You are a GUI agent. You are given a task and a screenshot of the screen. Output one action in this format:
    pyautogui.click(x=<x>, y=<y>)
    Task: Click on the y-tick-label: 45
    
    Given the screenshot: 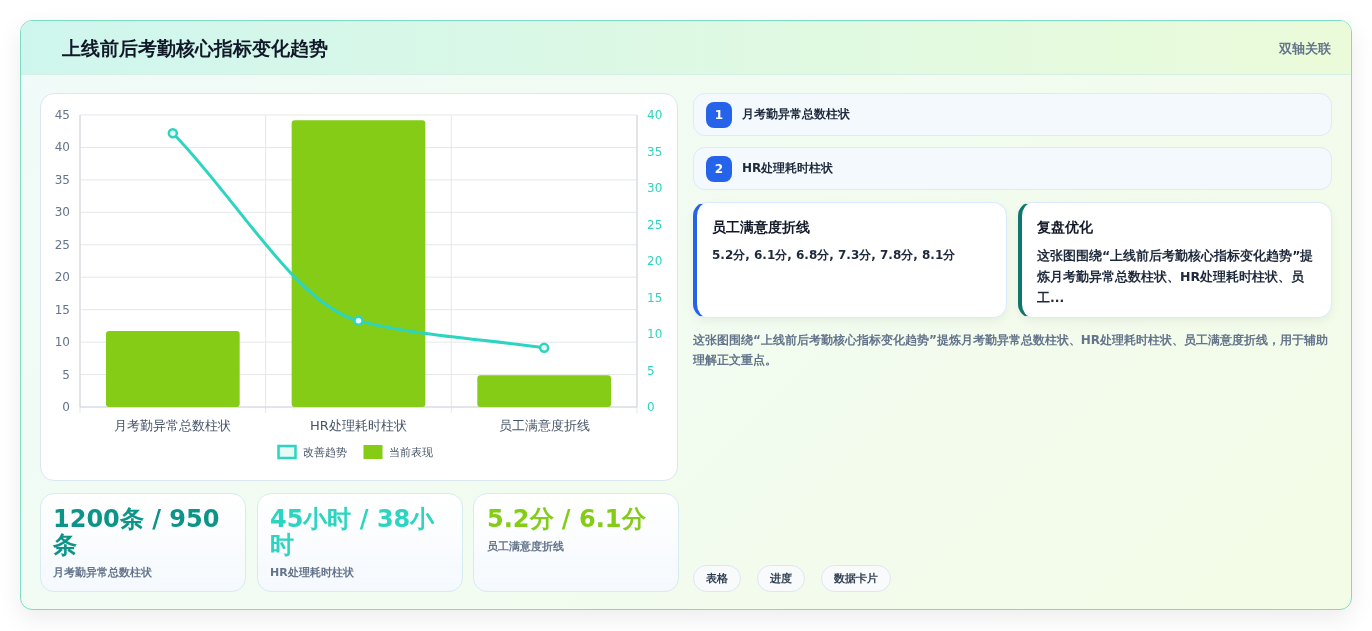 What is the action you would take?
    pyautogui.click(x=62, y=115)
    